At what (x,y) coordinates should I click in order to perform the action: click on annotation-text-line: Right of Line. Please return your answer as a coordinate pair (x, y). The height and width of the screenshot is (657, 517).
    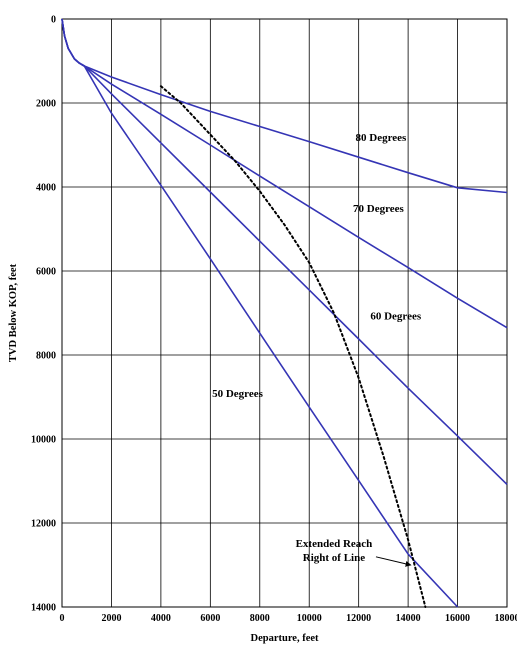
    Looking at the image, I should click on (334, 558).